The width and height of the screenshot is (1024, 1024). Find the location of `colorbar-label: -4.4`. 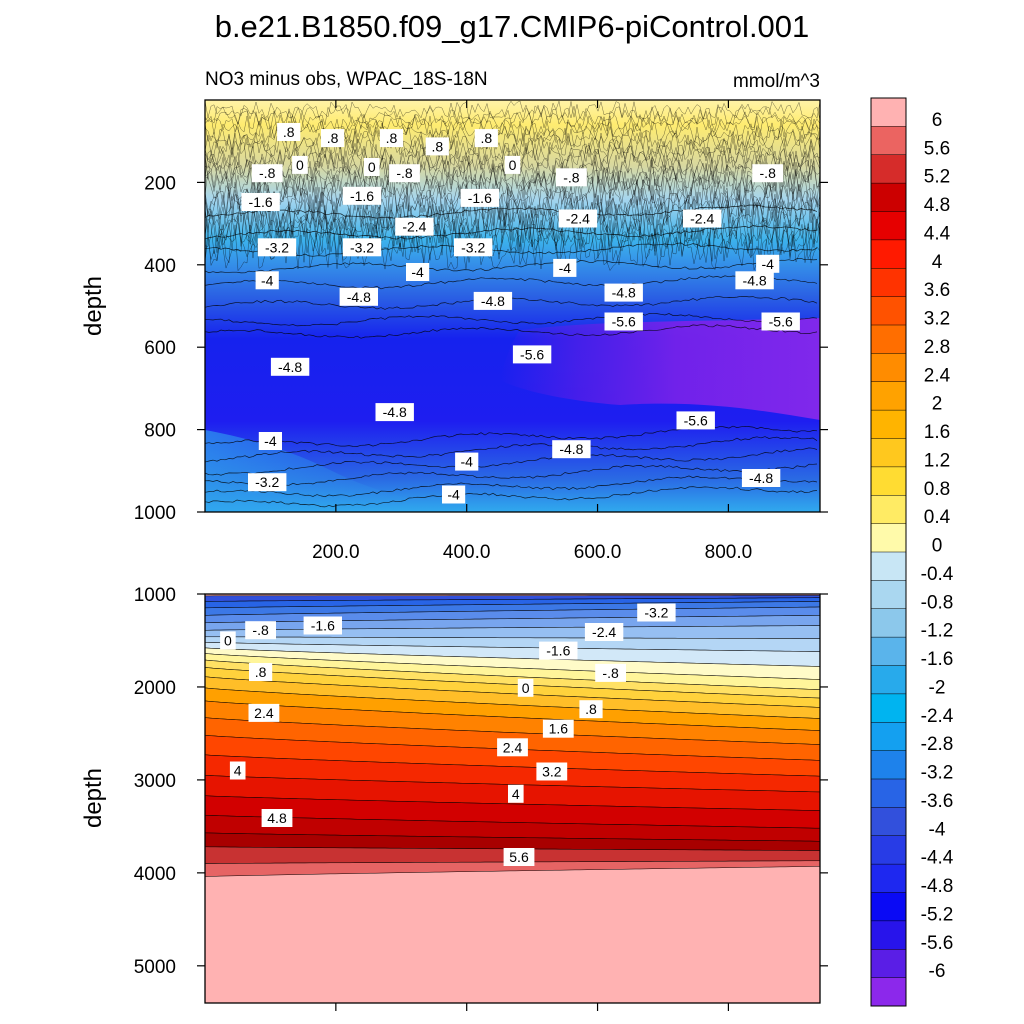

colorbar-label: -4.4 is located at coordinates (937, 858).